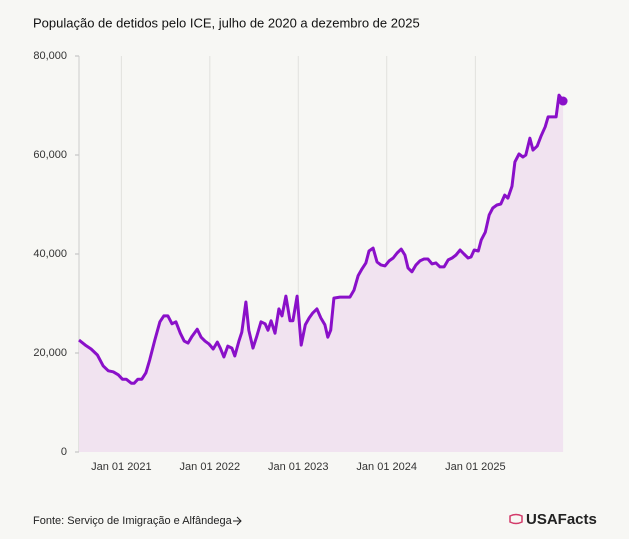 This screenshot has width=629, height=539. What do you see at coordinates (210, 467) in the screenshot?
I see `x-tick-label: Jan 01 2022` at bounding box center [210, 467].